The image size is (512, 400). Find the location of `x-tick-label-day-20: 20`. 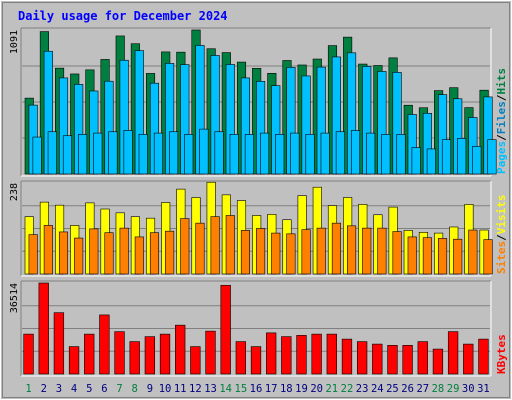

x-tick-label-day-20: 20 is located at coordinates (316, 389).